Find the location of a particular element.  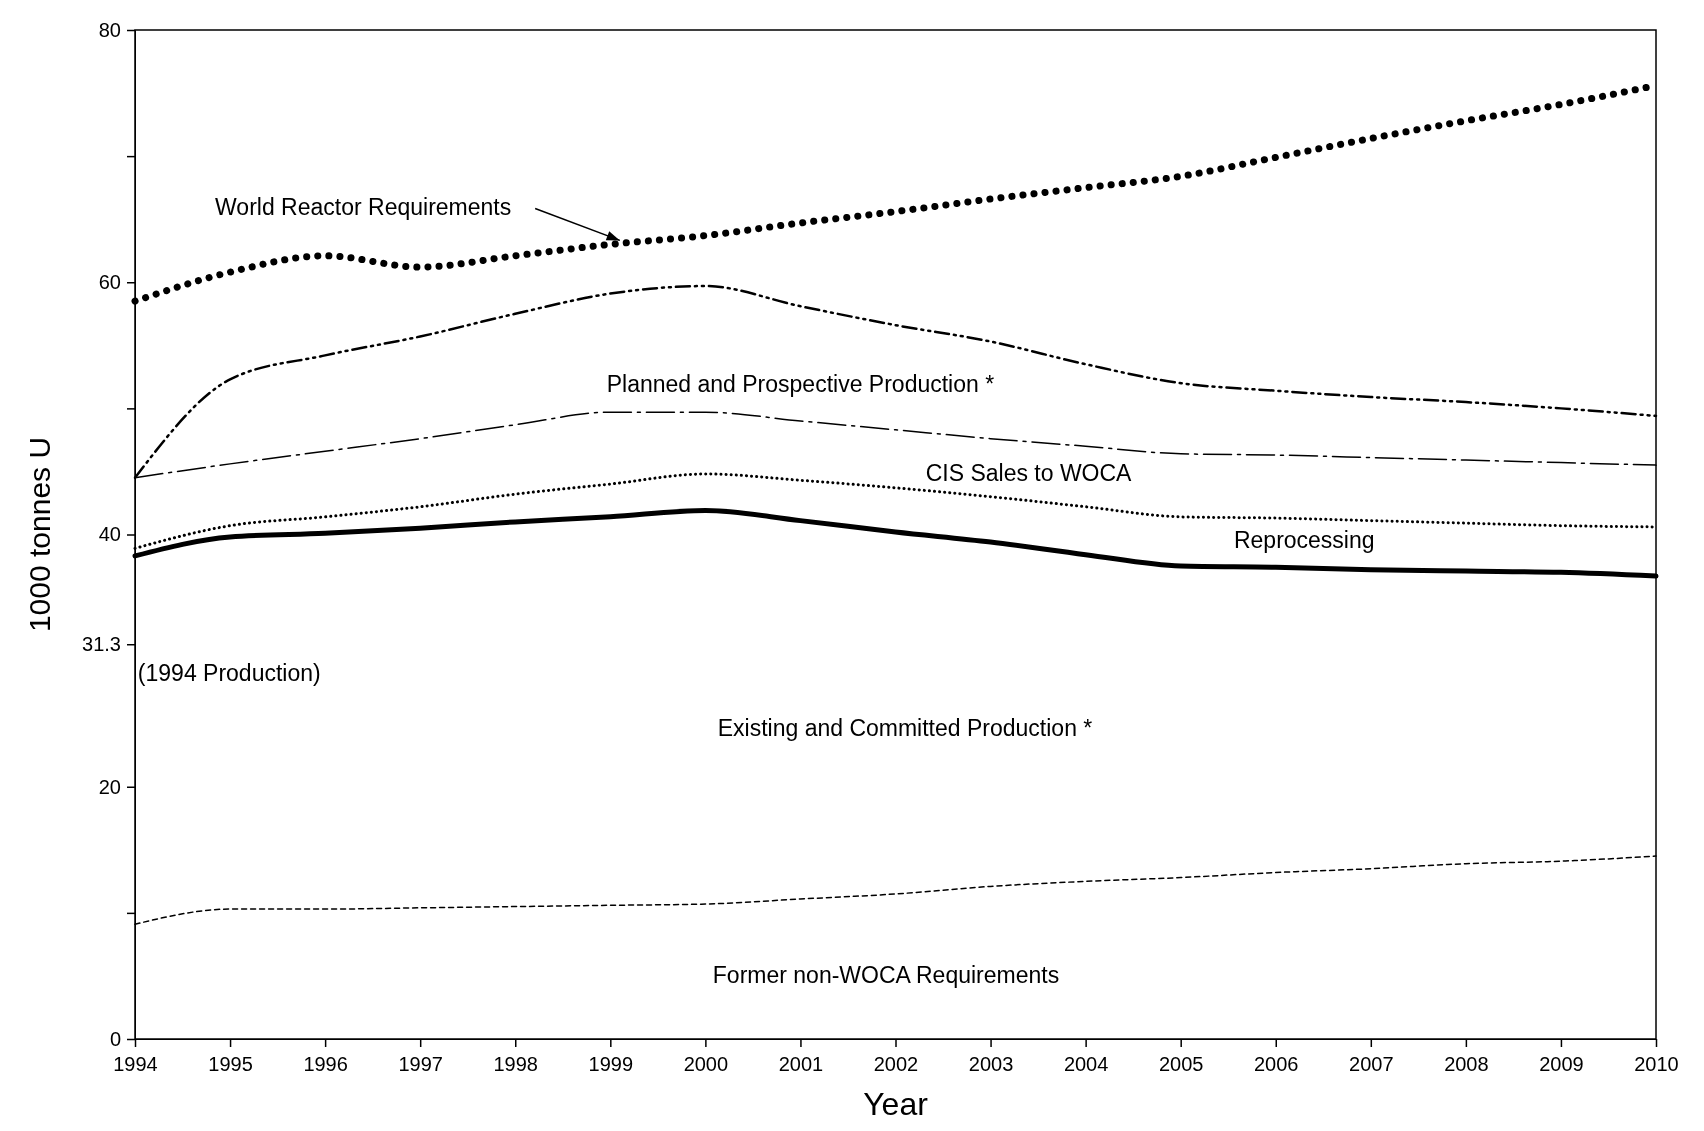

x-tick-label: 2010 is located at coordinates (1656, 1064).